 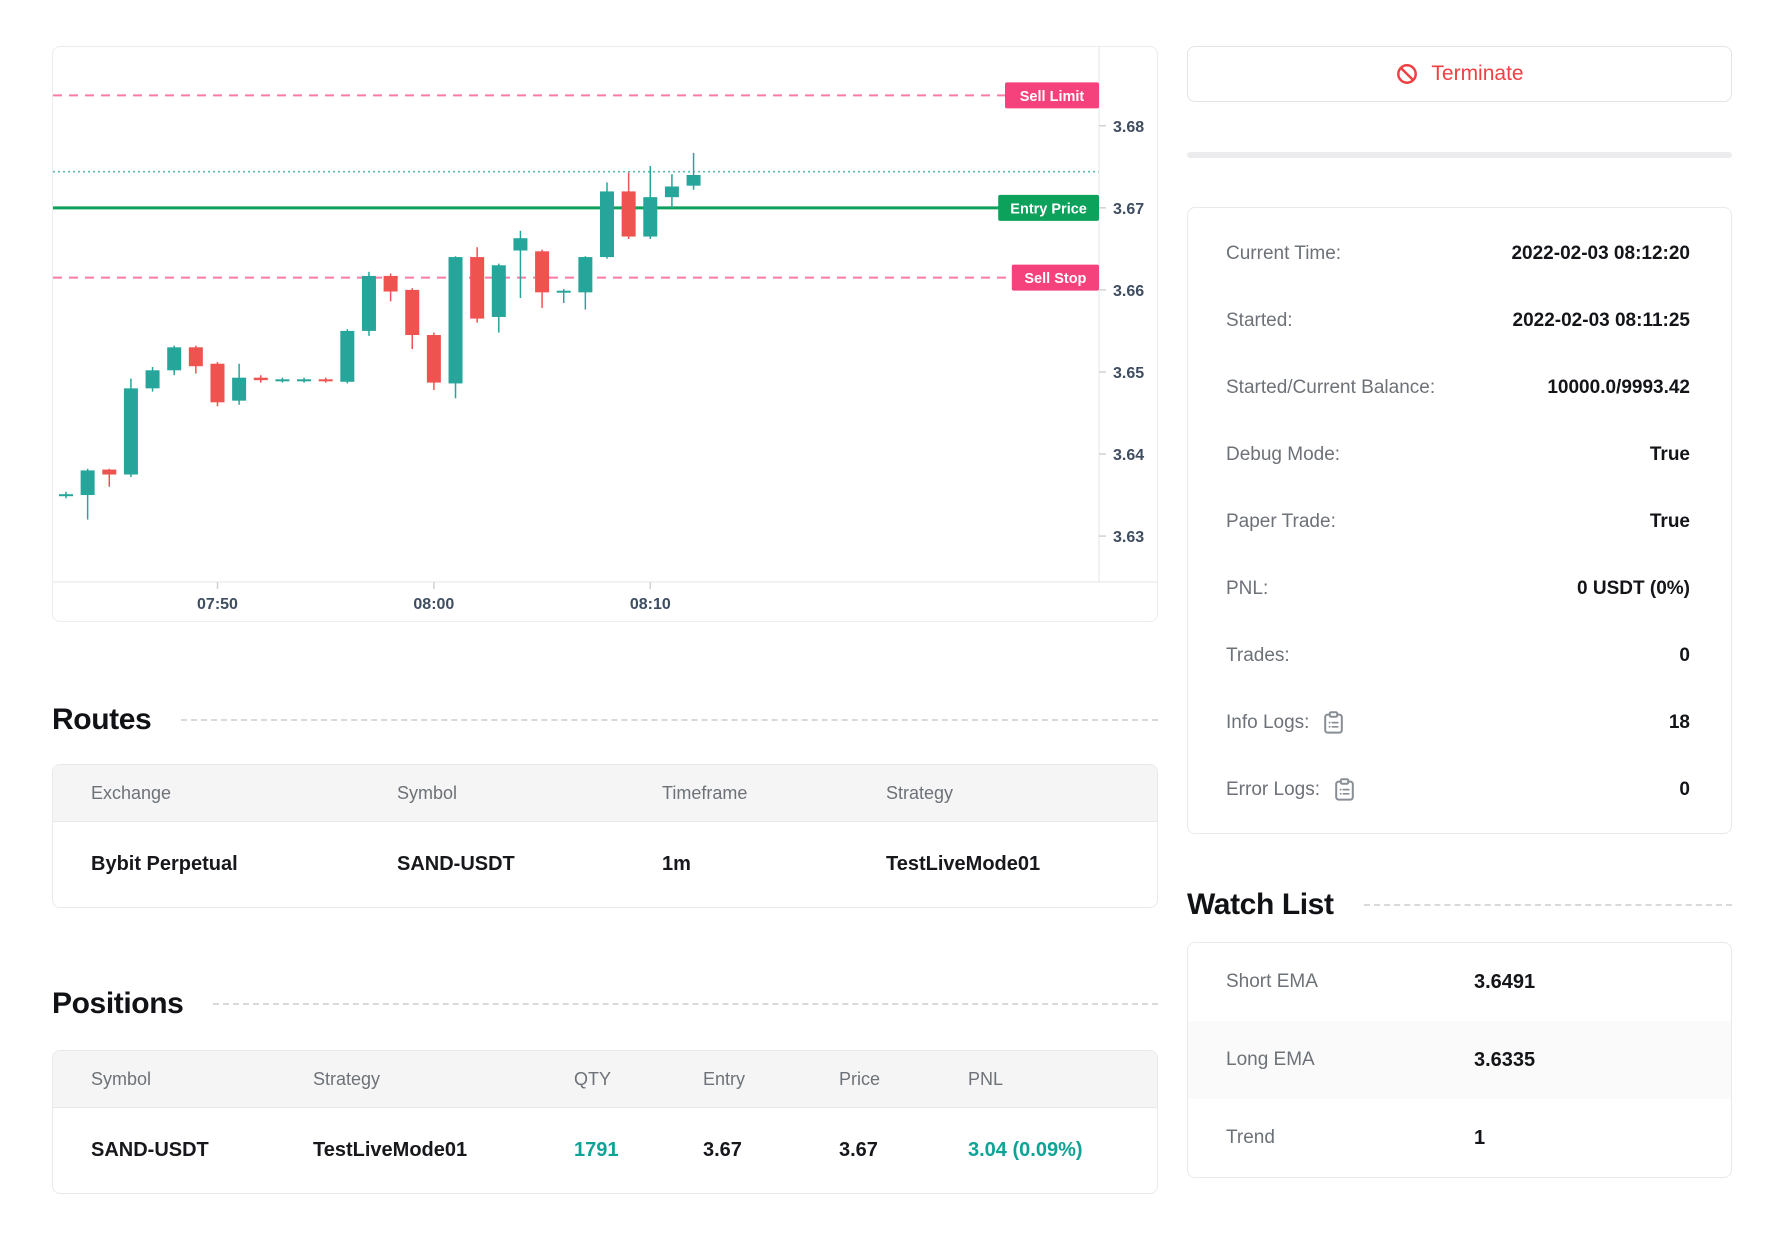 I want to click on debug-mode-label: Debug Mode:, so click(x=1283, y=454).